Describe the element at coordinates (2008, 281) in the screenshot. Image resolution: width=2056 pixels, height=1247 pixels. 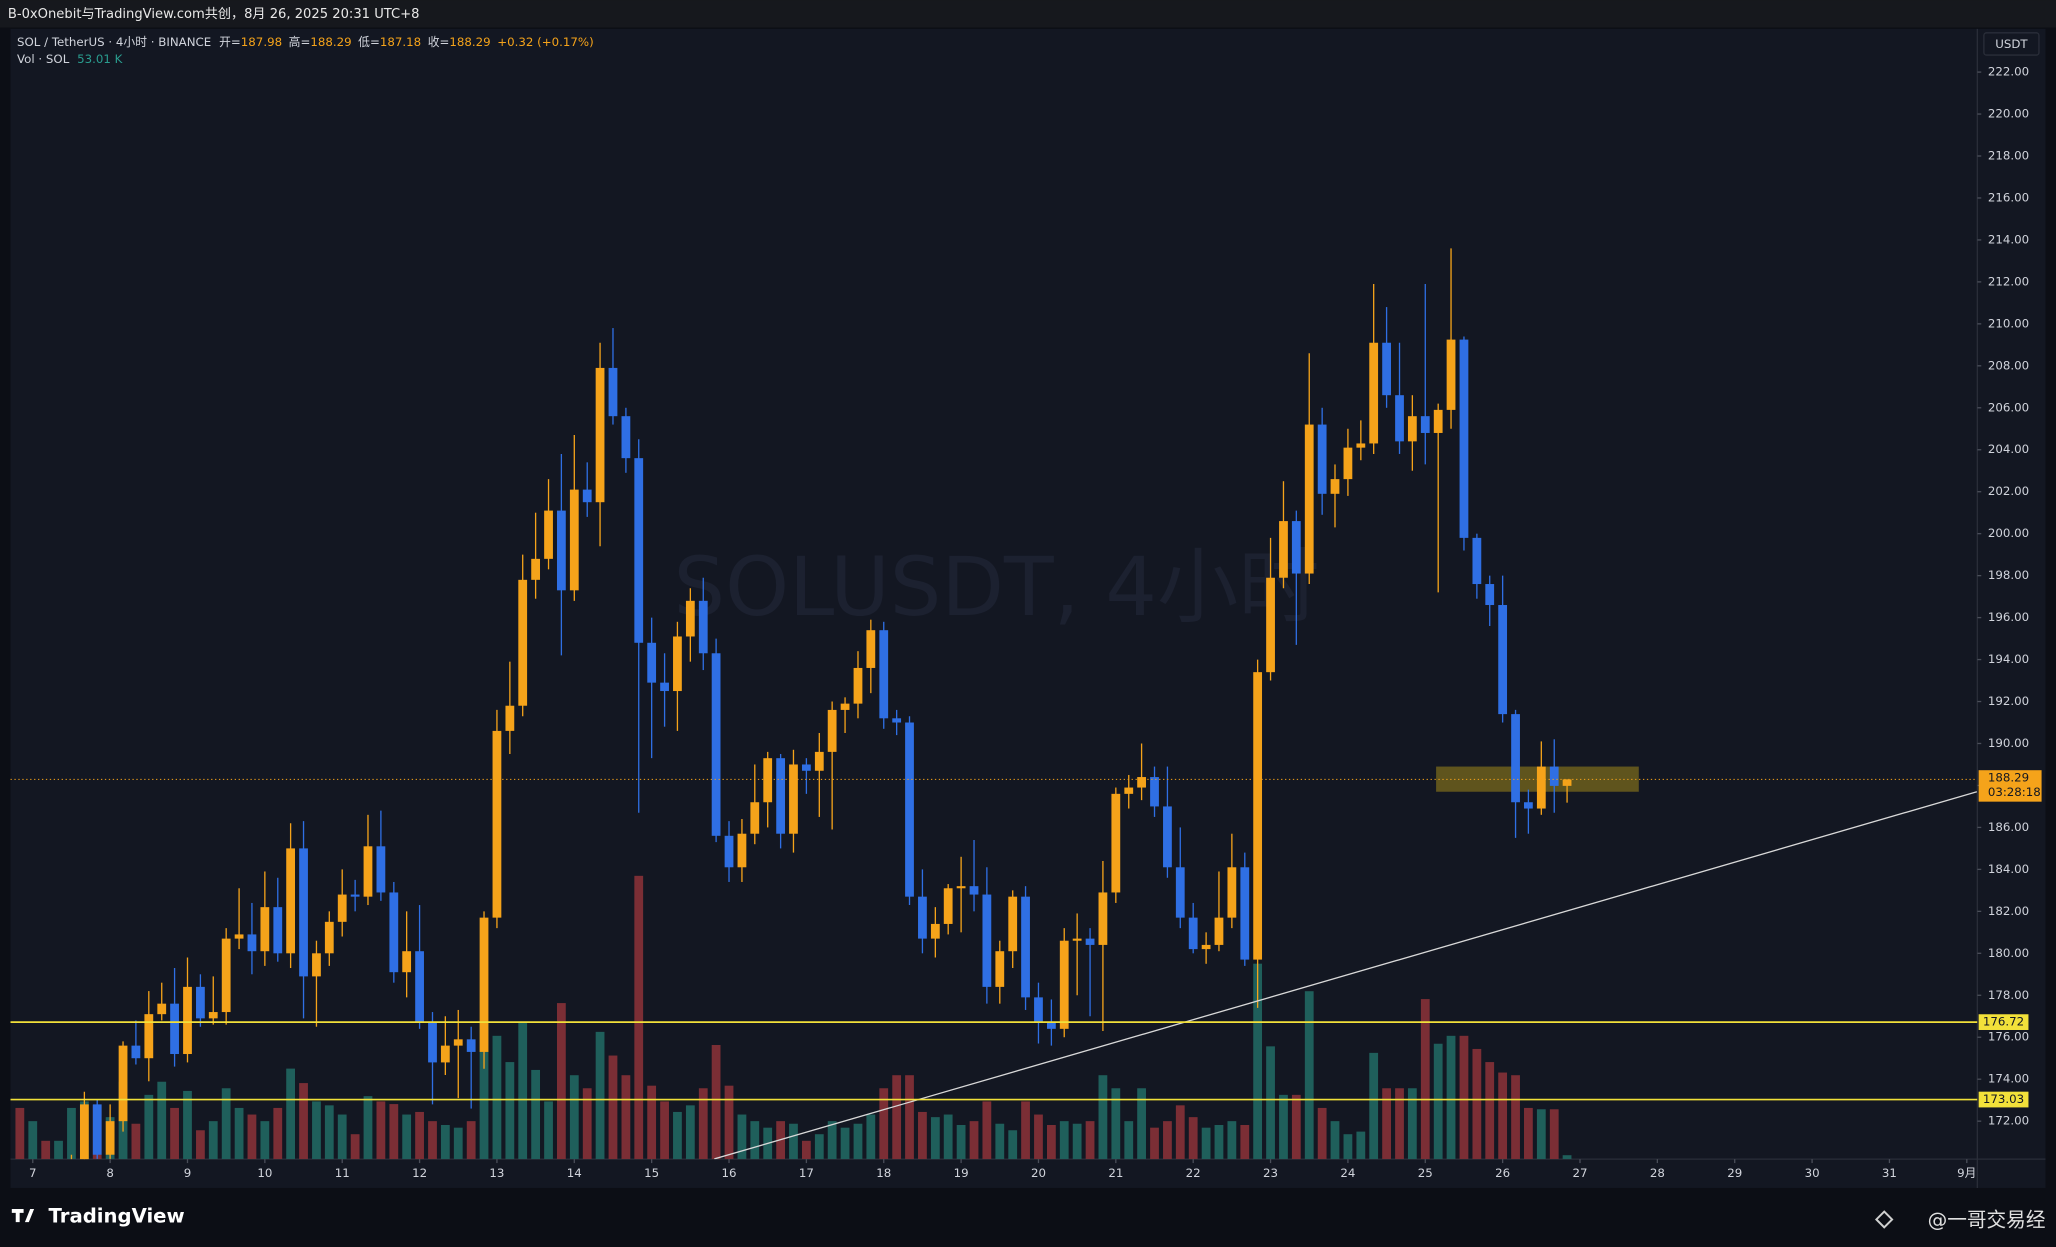
I see `y-tick-label: 212.00` at that location.